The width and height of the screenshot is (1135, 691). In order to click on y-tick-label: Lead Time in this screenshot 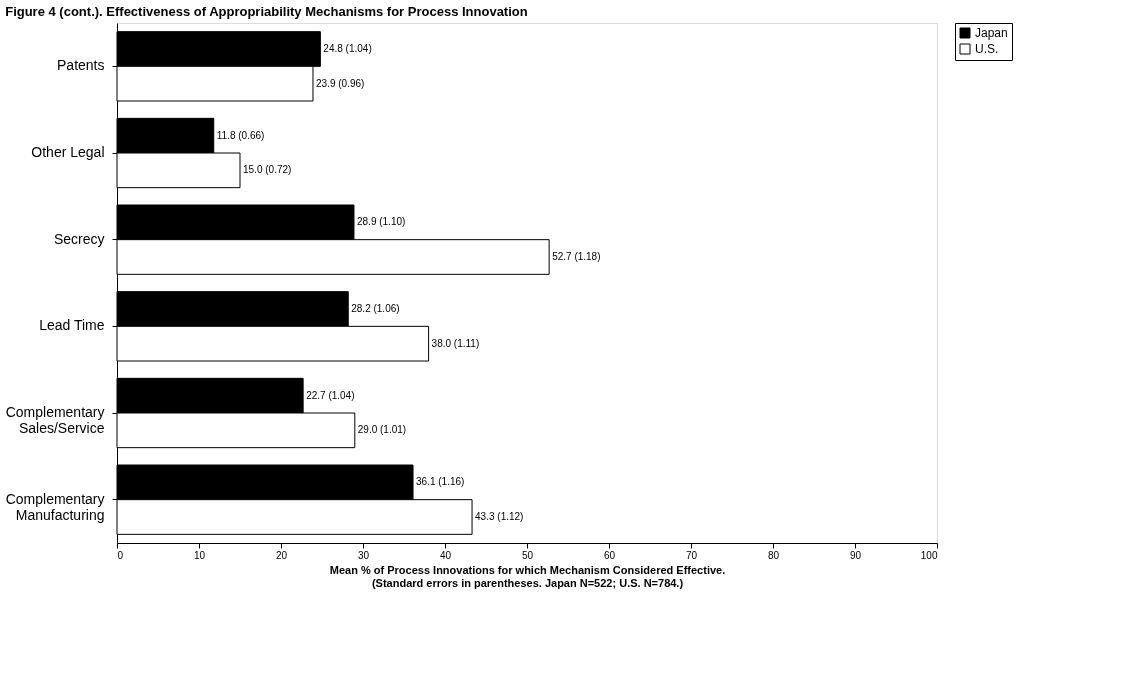, I will do `click(72, 325)`.